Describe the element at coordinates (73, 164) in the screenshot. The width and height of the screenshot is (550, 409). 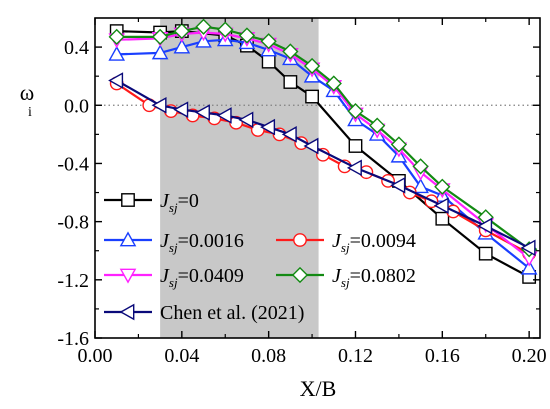
I see `y-tick-label: -0.4` at that location.